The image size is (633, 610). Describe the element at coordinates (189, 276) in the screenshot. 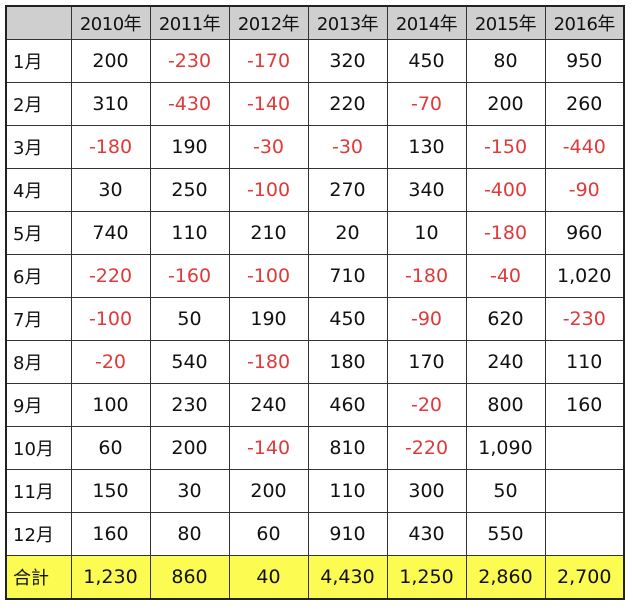

I see `value-cell: -160` at that location.